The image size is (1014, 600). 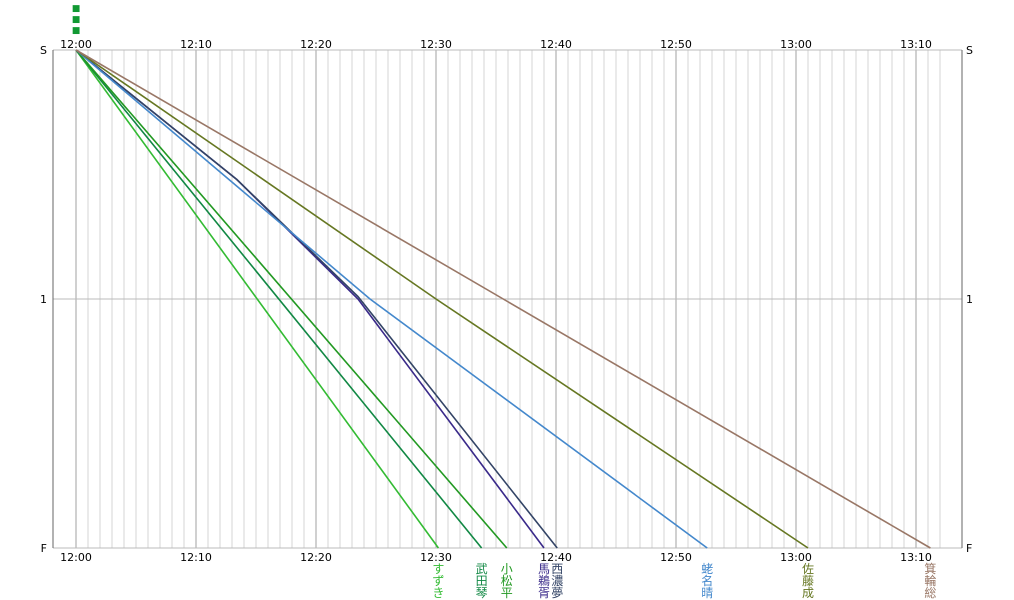 I want to click on x-tick-labels-top: 12:00 12:10 12:20 12:30 12:40 12:50 13:00 13:10, so click(x=496, y=44).